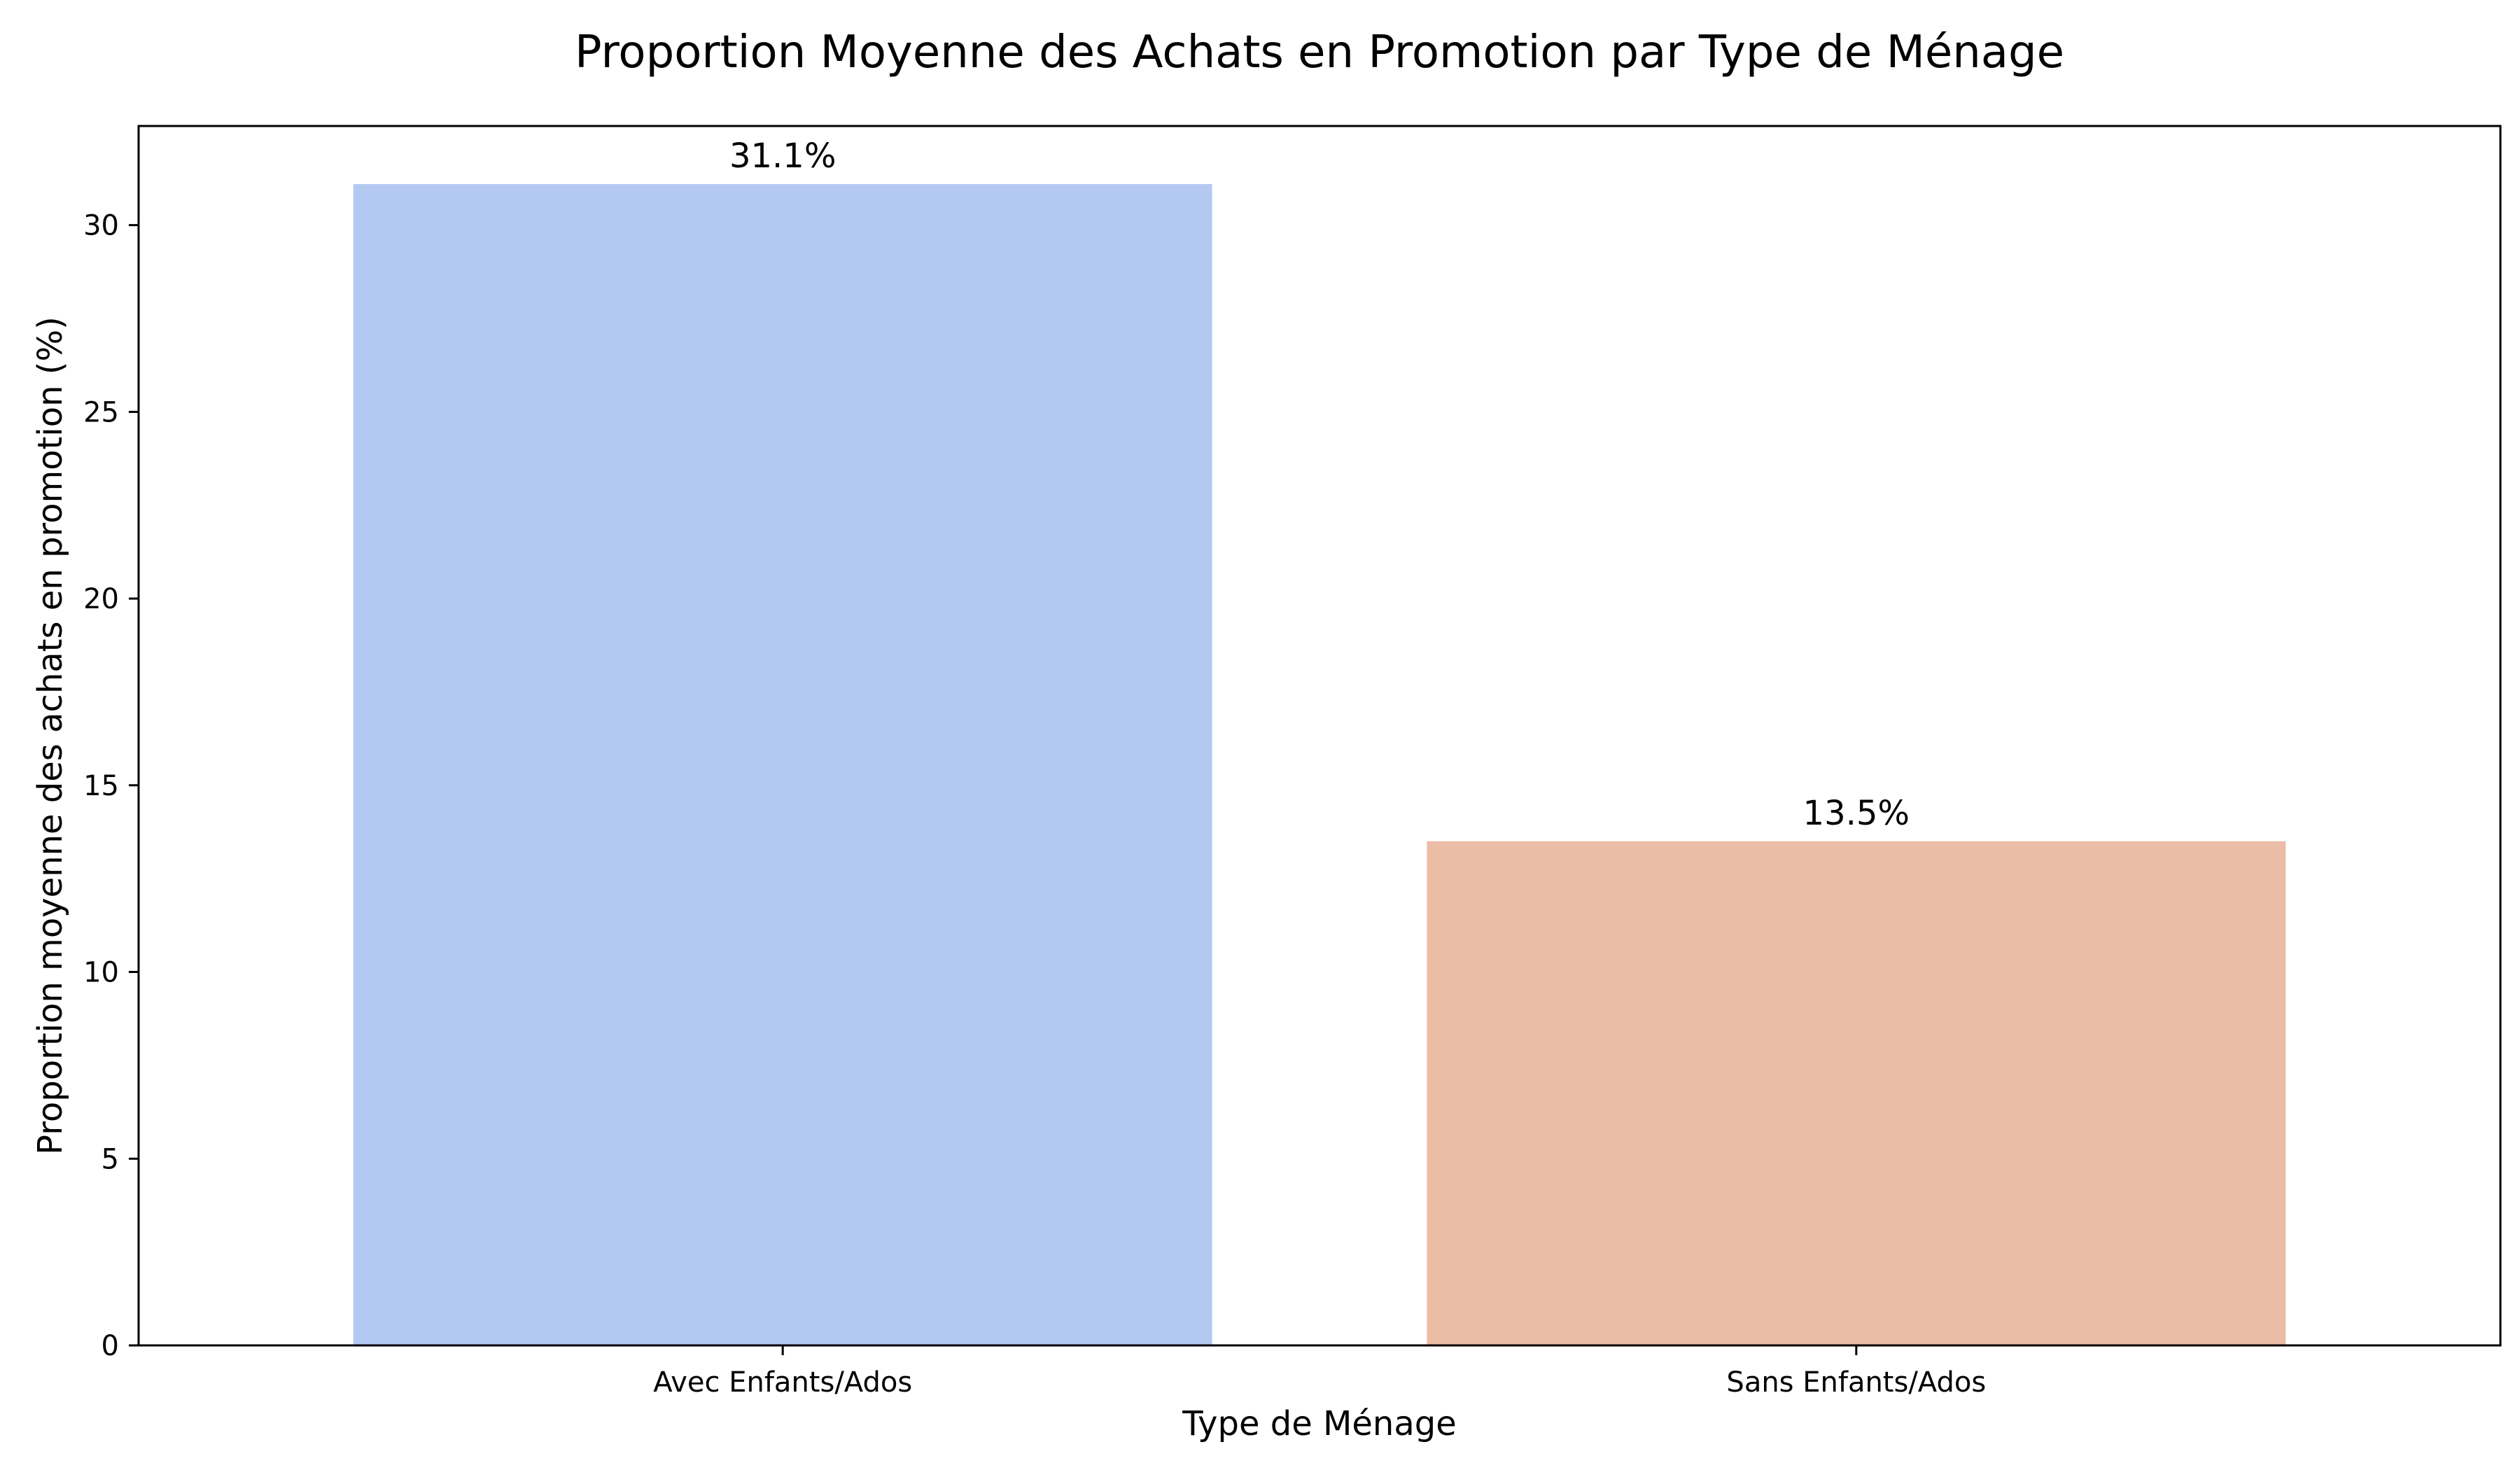 The height and width of the screenshot is (1470, 2520). Describe the element at coordinates (1319, 1423) in the screenshot. I see `x-axis-label: Type de Ménage` at that location.